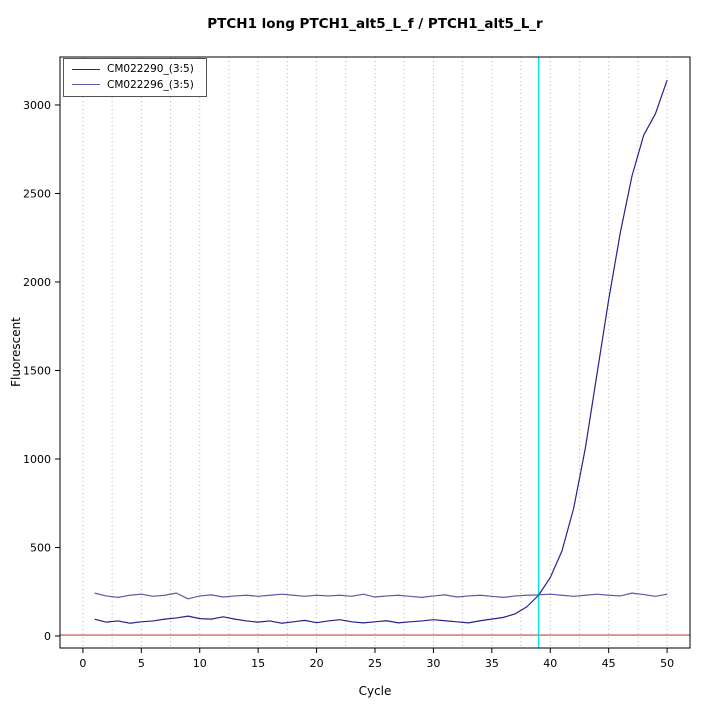  Describe the element at coordinates (37, 193) in the screenshot. I see `y-tick-label: 2500` at that location.